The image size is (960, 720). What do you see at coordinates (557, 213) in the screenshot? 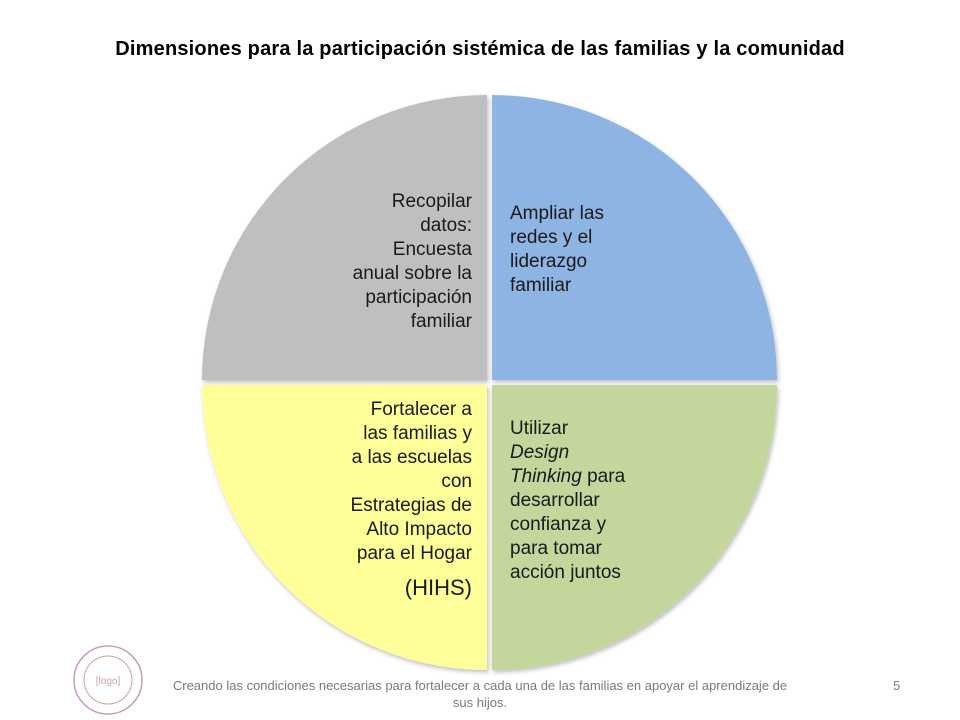
I see `text-line: Ampliar las` at bounding box center [557, 213].